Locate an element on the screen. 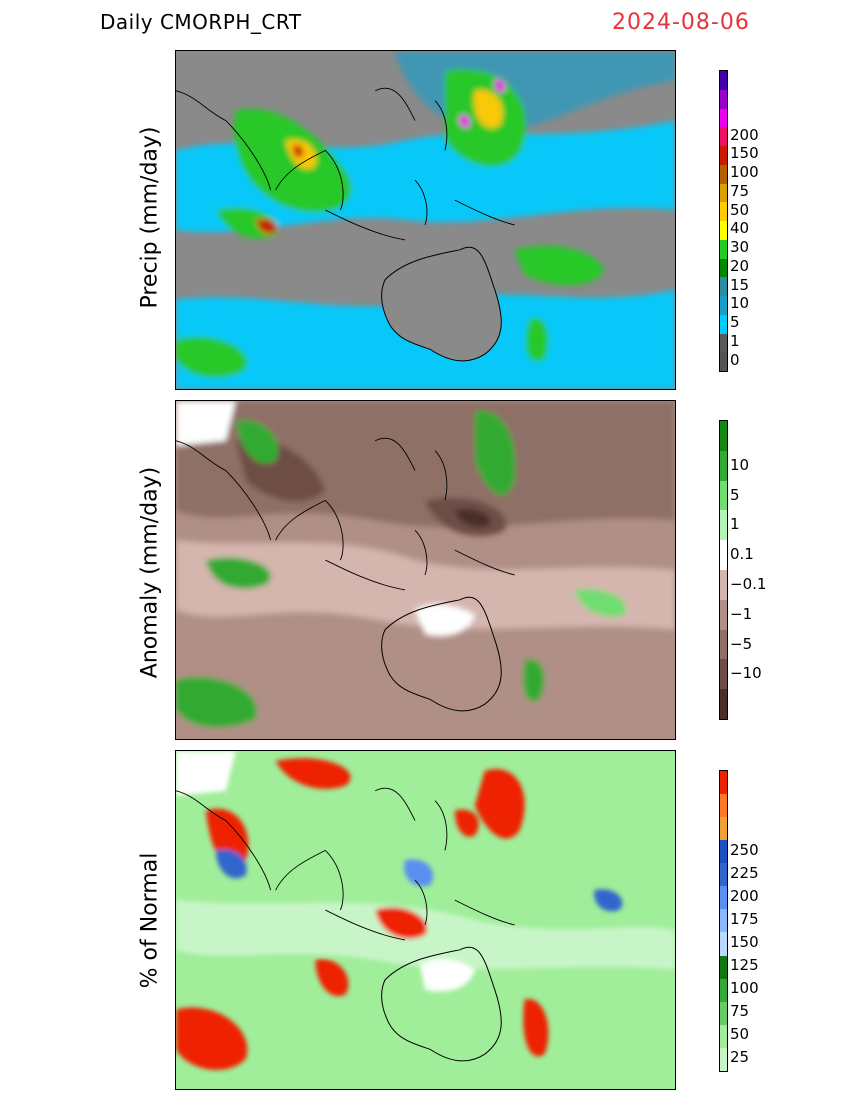  colorbar-tick-label: −5 is located at coordinates (741, 643).